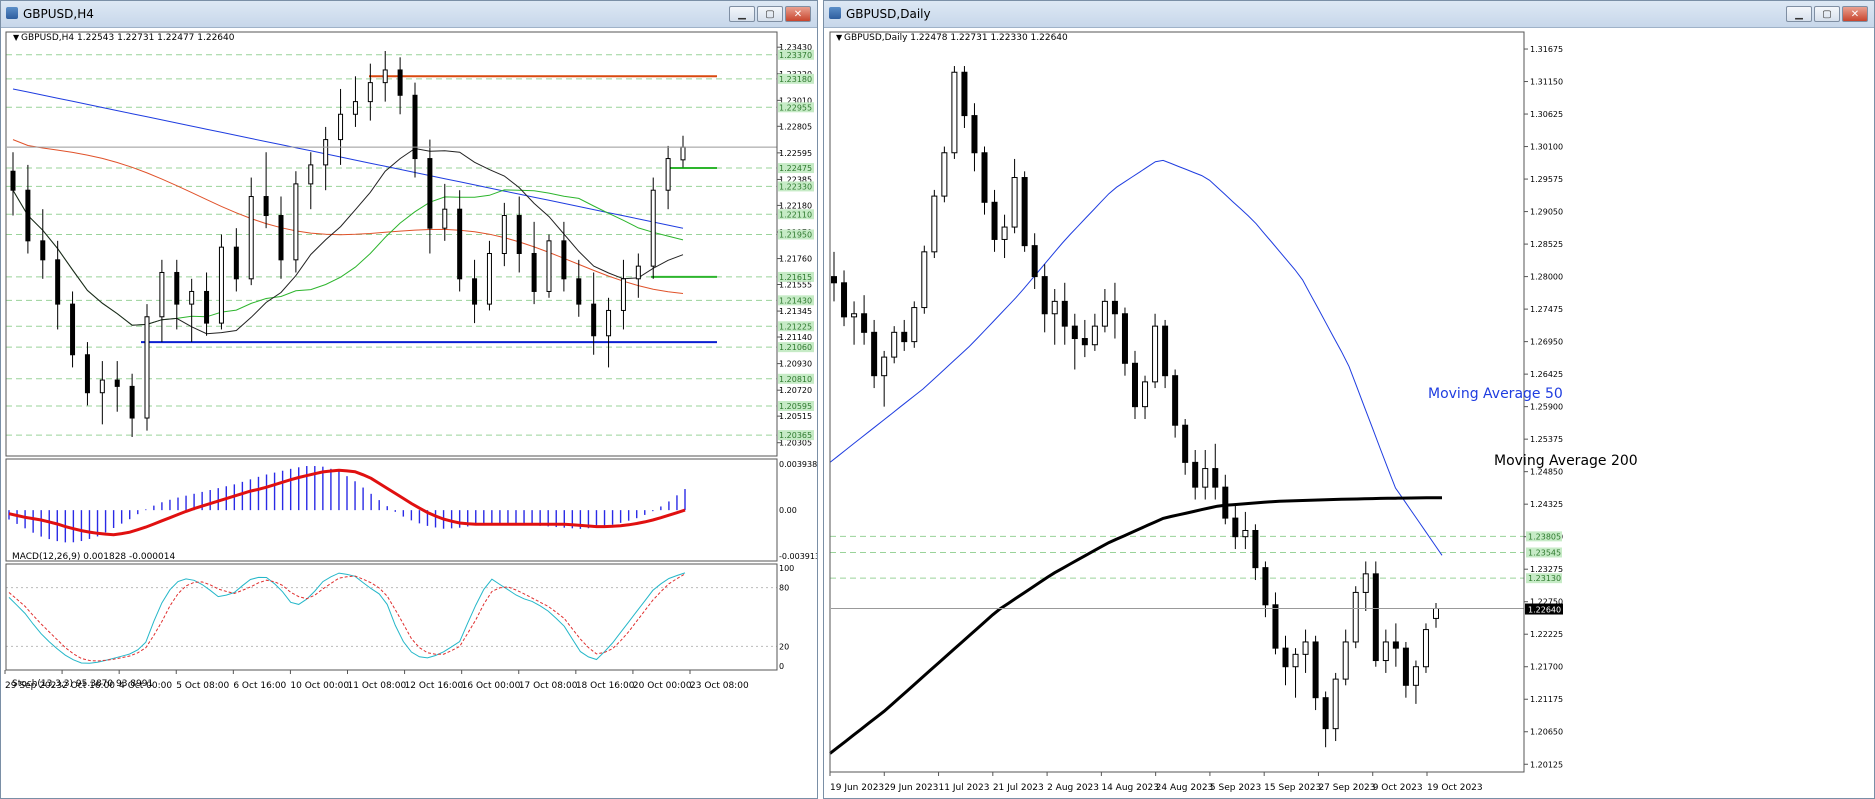 This screenshot has height=799, width=1875. I want to click on price-tick-label: 1.22750, so click(1546, 602).